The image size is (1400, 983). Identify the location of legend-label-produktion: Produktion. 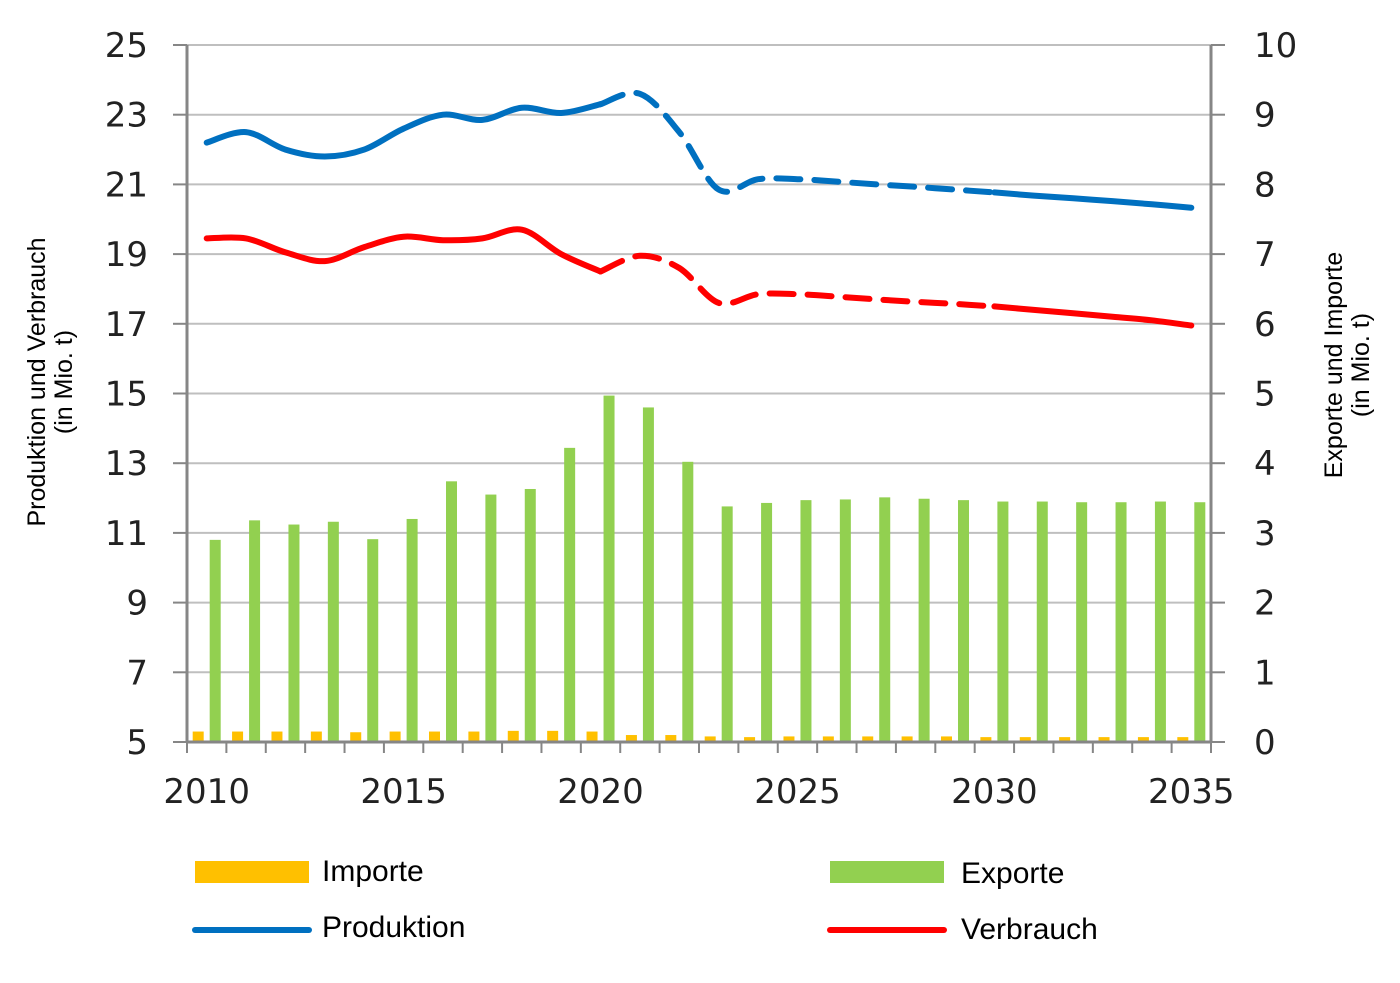
(393, 927).